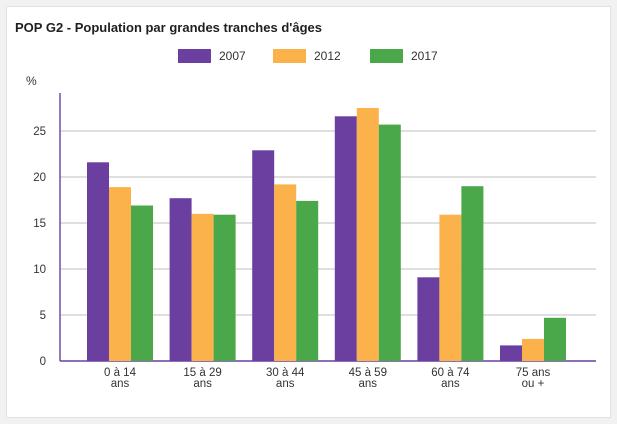 This screenshot has height=424, width=617. Describe the element at coordinates (368, 384) in the screenshot. I see `x-tick-label-4-line-2: ans` at that location.